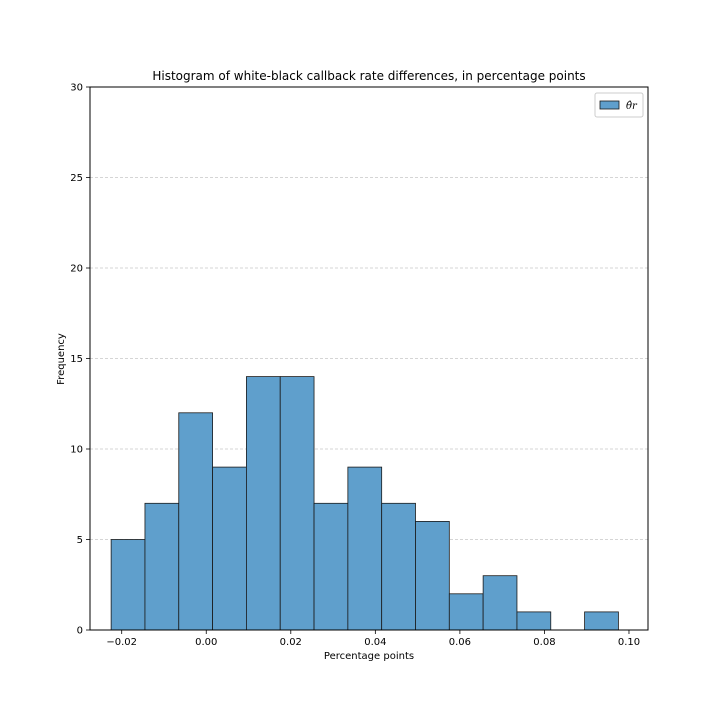 The width and height of the screenshot is (720, 720). Describe the element at coordinates (632, 106) in the screenshot. I see `legend-entry-label: θ̂r` at that location.